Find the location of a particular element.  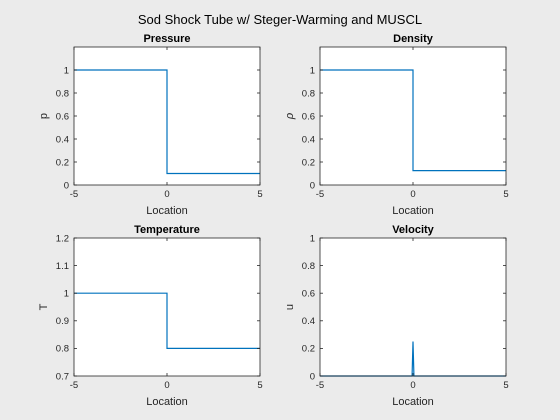

pressure-y-tick-label: 0.6 is located at coordinates (62, 116).